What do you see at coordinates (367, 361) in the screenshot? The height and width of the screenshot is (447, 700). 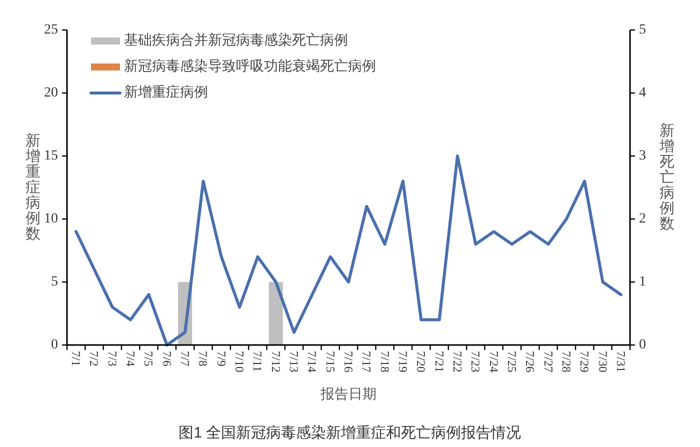 I see `x-tick-label: 7/17` at bounding box center [367, 361].